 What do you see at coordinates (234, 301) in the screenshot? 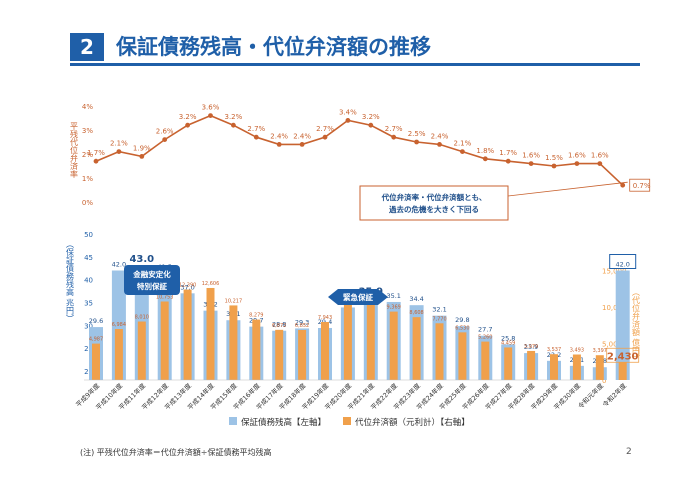
I see `subrogation-data-label: 10,217` at bounding box center [234, 301].